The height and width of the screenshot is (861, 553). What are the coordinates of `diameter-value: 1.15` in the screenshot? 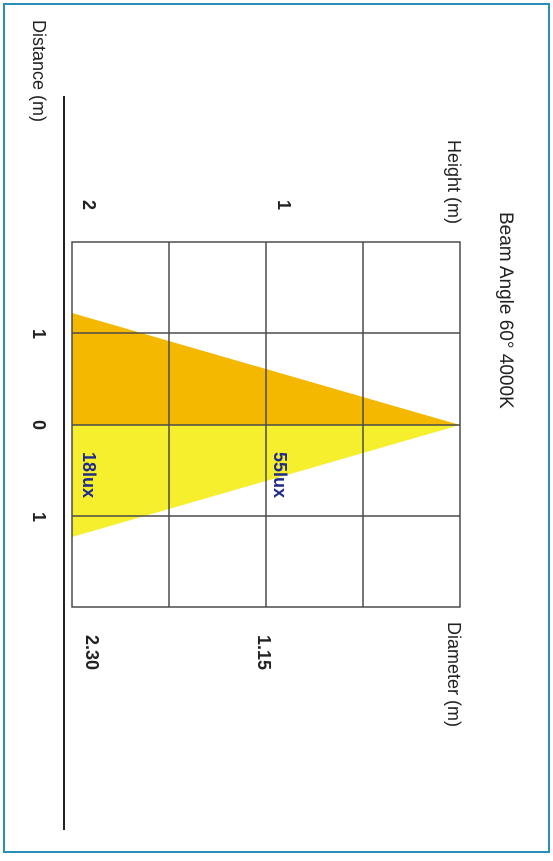 It's located at (264, 652).